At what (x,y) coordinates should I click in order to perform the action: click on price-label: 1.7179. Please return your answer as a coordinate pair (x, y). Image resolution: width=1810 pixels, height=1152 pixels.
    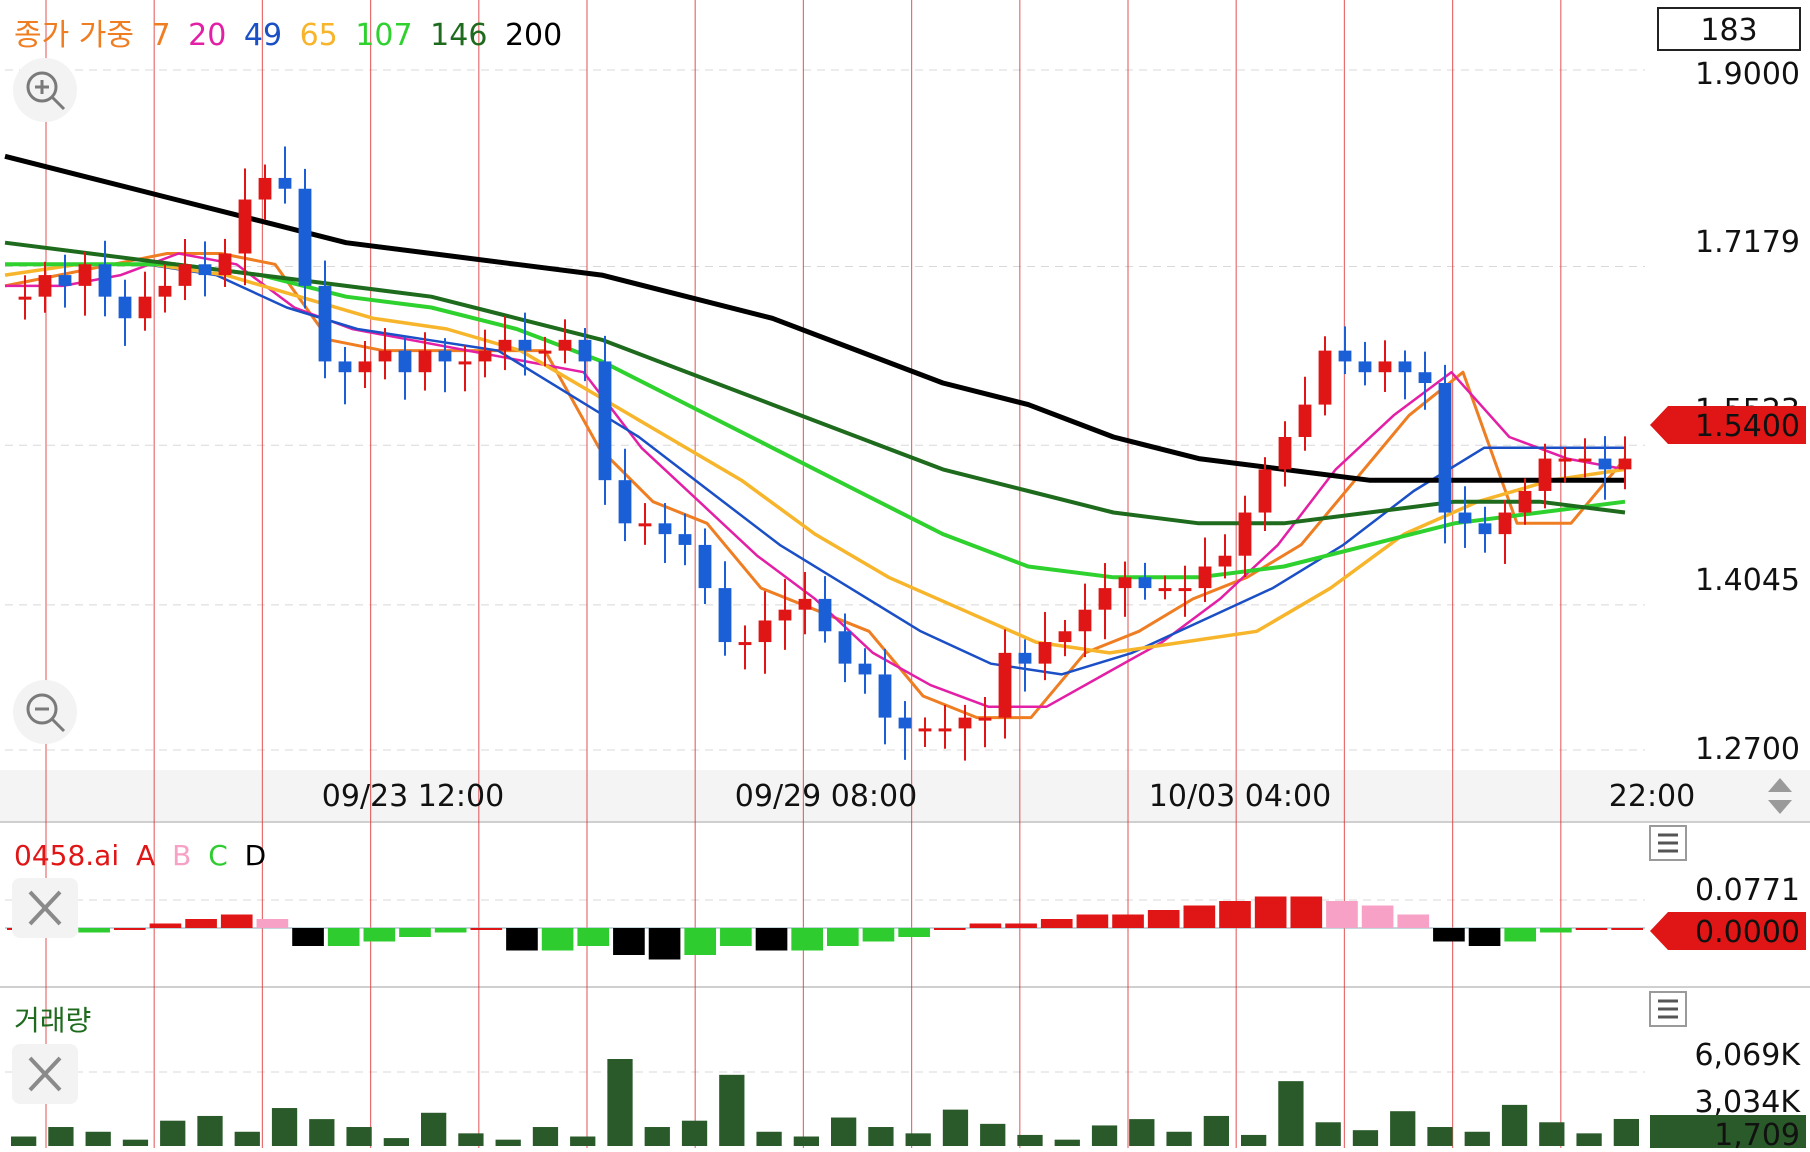
    Looking at the image, I should click on (1747, 242).